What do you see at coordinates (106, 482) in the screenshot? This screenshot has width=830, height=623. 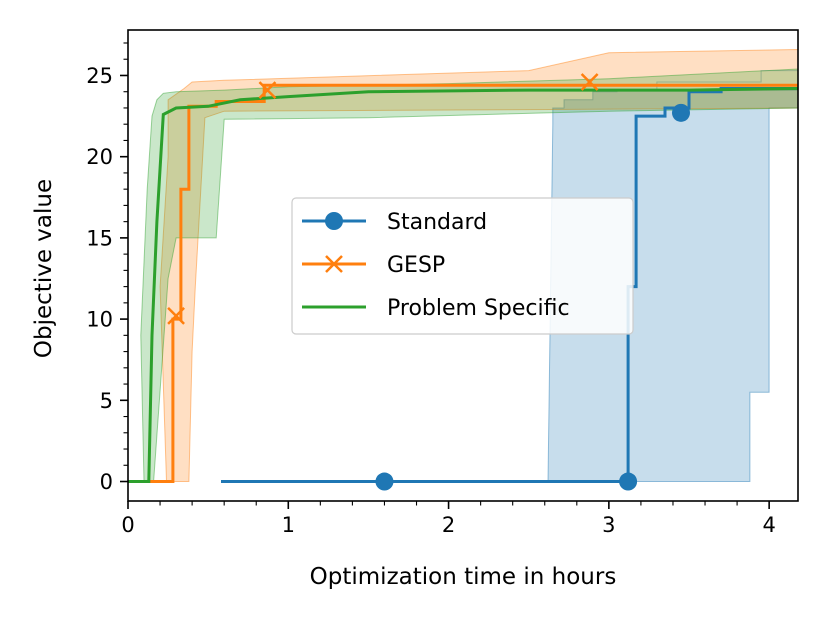 I see `y-tick-label: 0` at bounding box center [106, 482].